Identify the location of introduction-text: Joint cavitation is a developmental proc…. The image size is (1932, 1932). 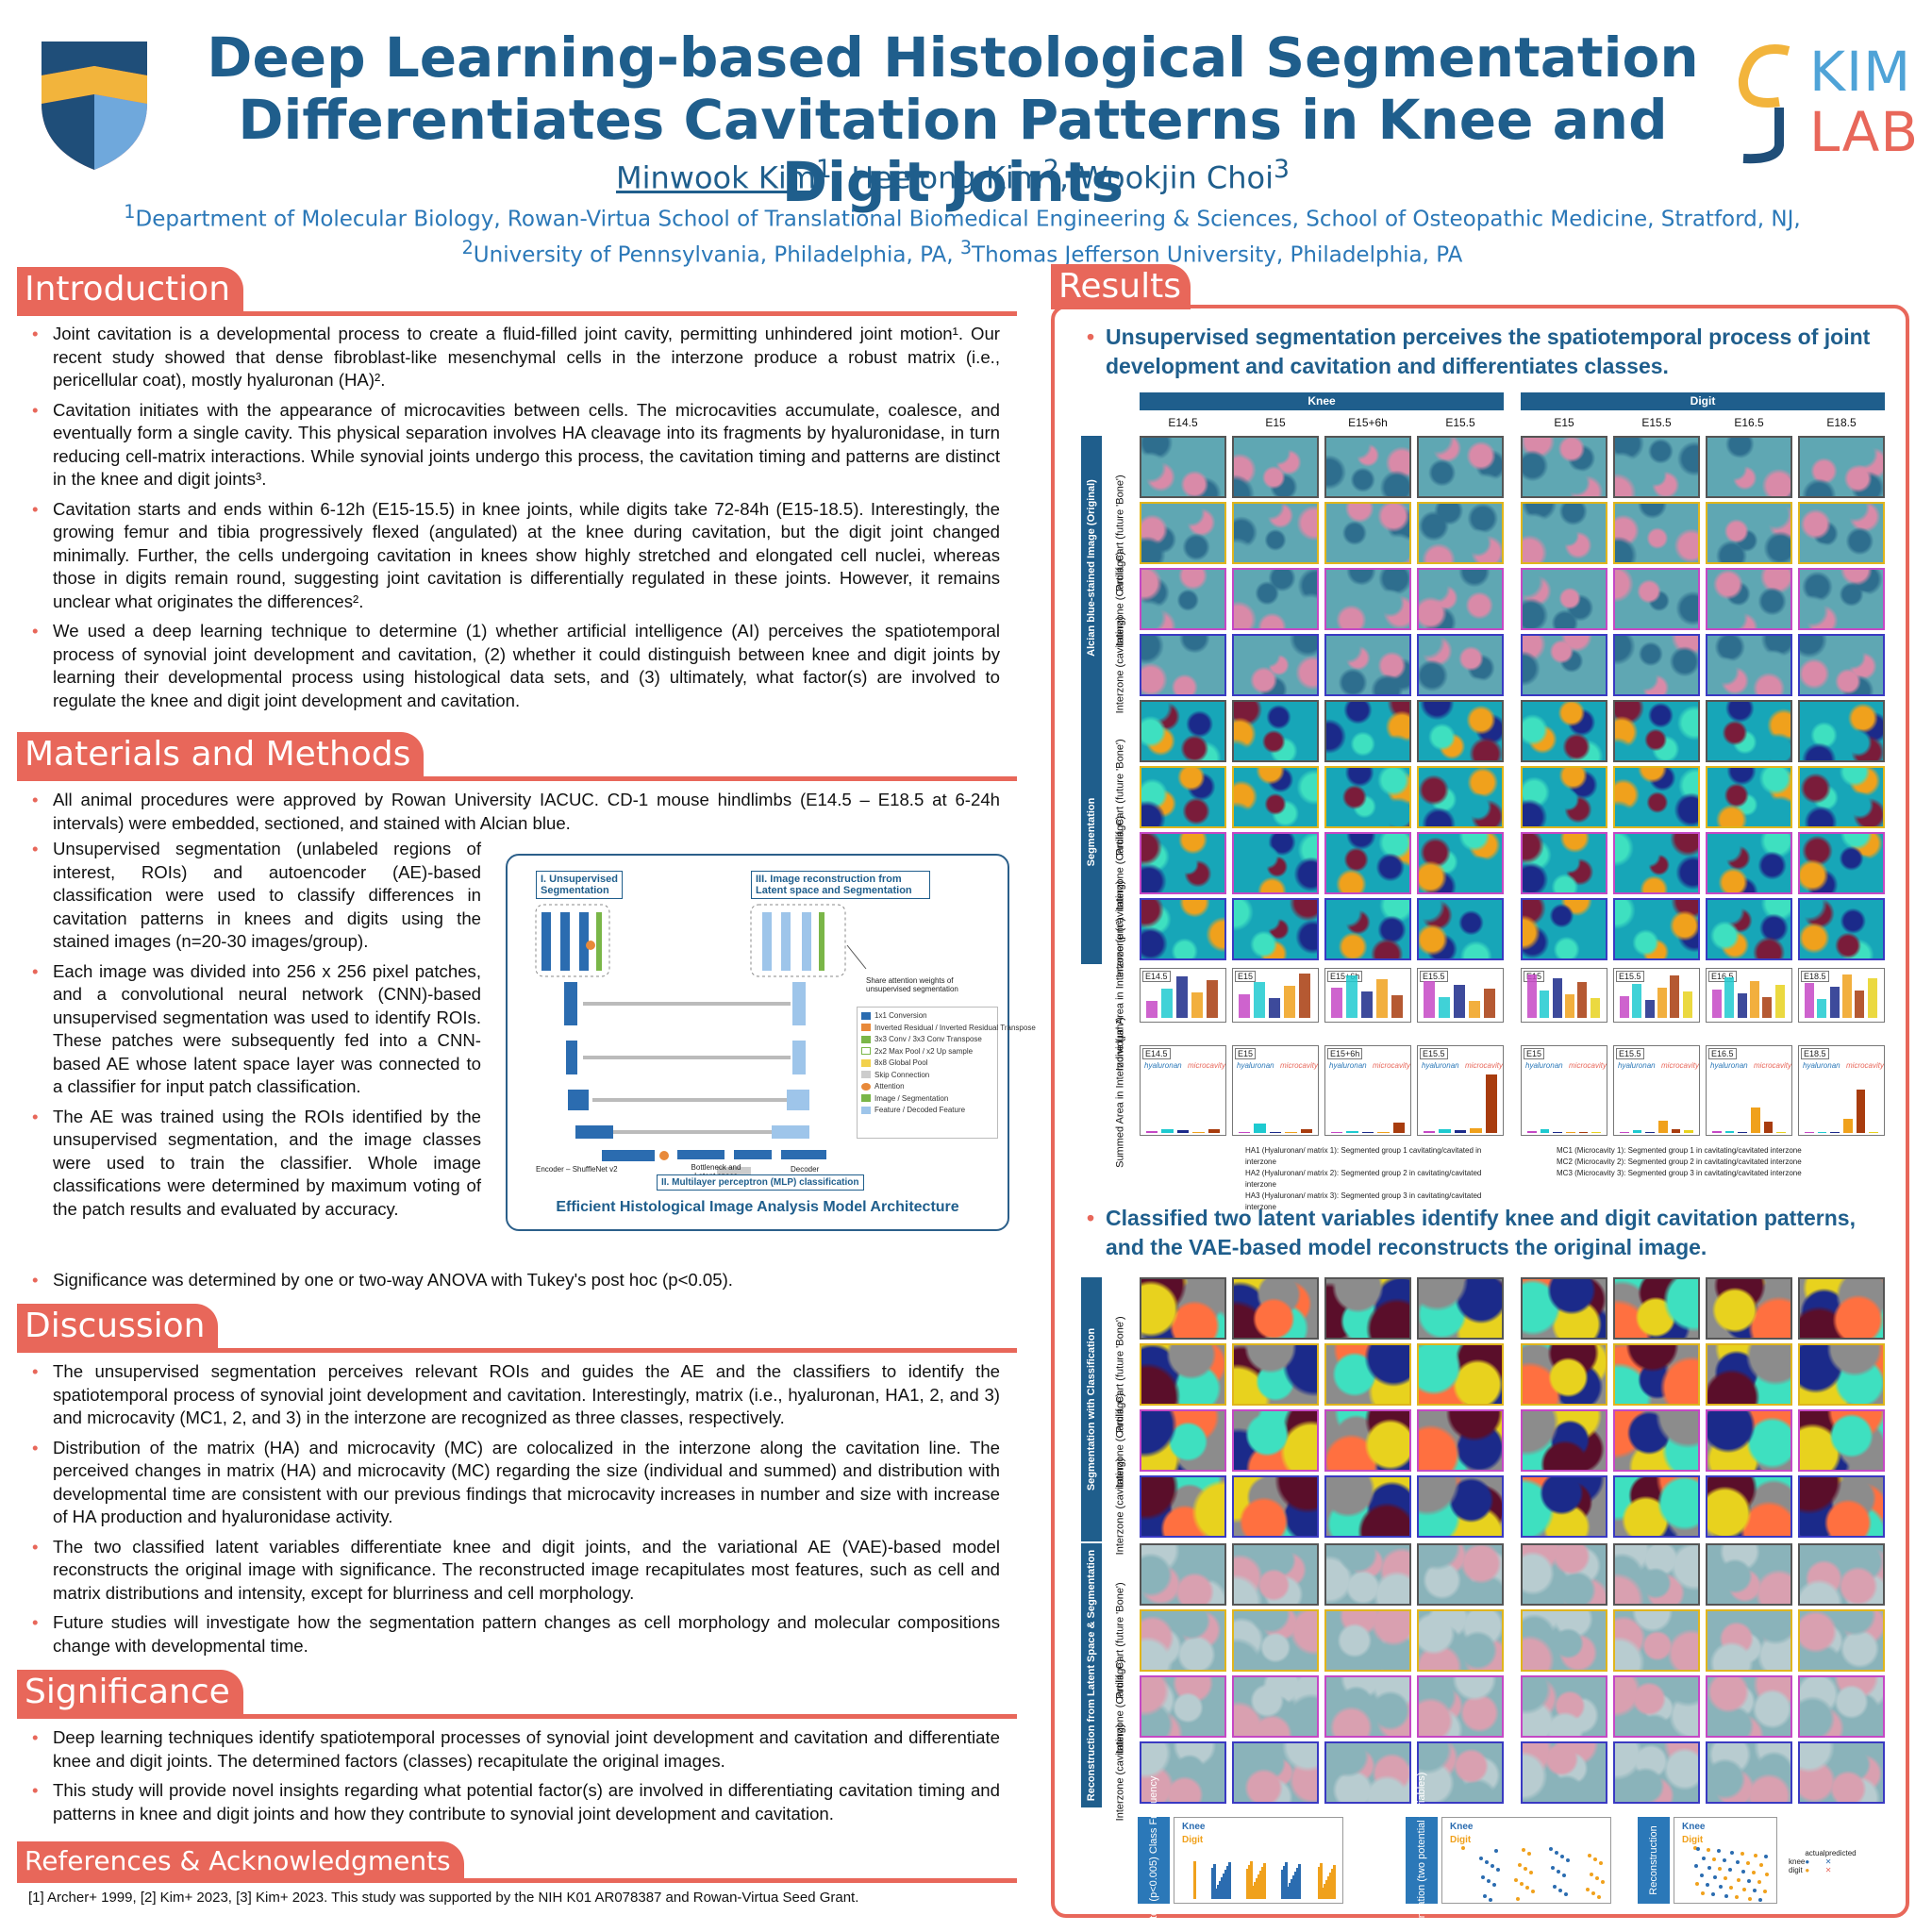
(510, 521).